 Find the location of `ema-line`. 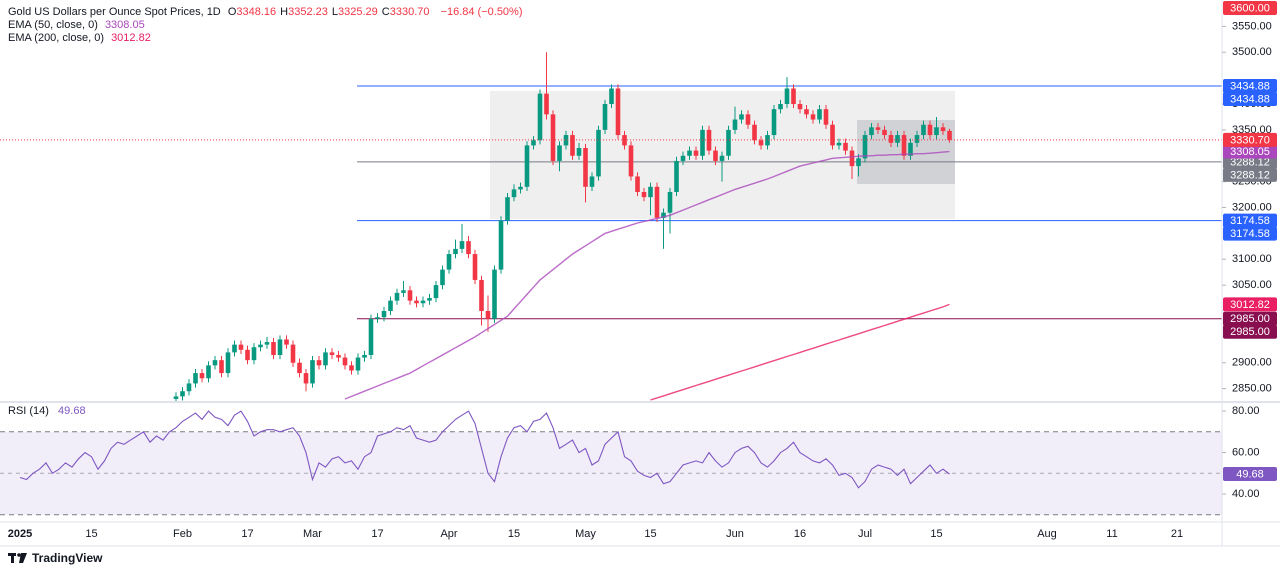

ema-line is located at coordinates (800, 352).